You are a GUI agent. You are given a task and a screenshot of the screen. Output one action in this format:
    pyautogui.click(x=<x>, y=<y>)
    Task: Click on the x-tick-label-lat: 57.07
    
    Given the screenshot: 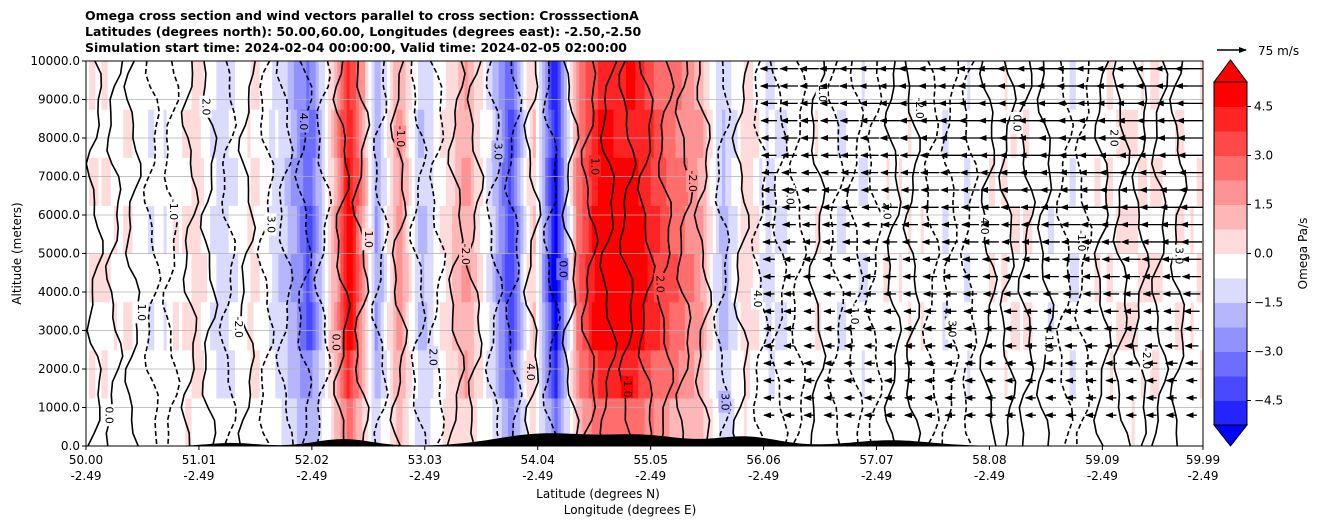 What is the action you would take?
    pyautogui.click(x=876, y=460)
    